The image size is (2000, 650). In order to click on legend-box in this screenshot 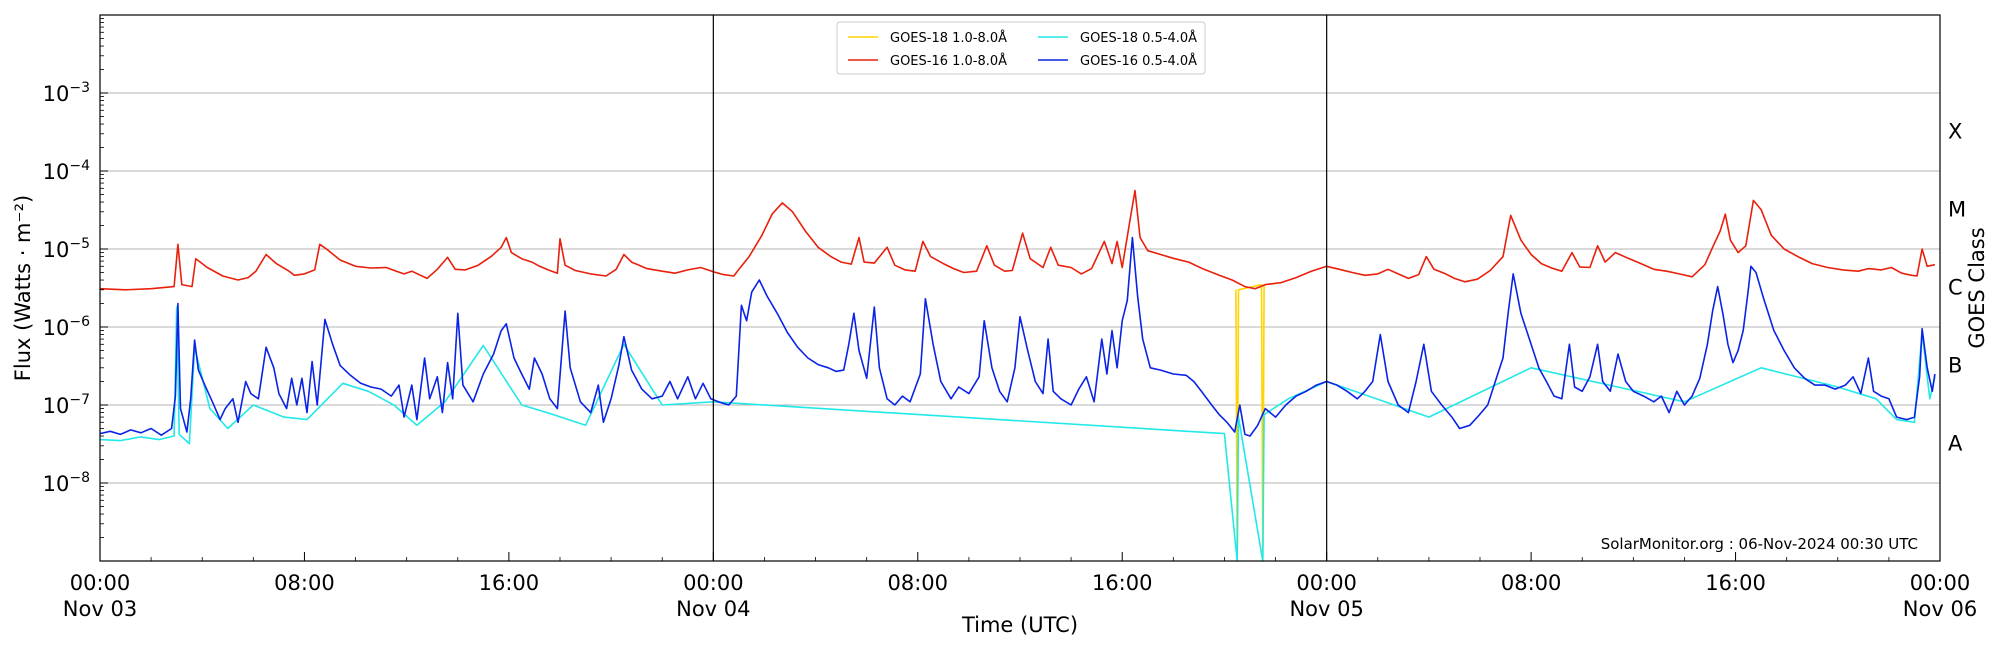, I will do `click(1021, 48)`.